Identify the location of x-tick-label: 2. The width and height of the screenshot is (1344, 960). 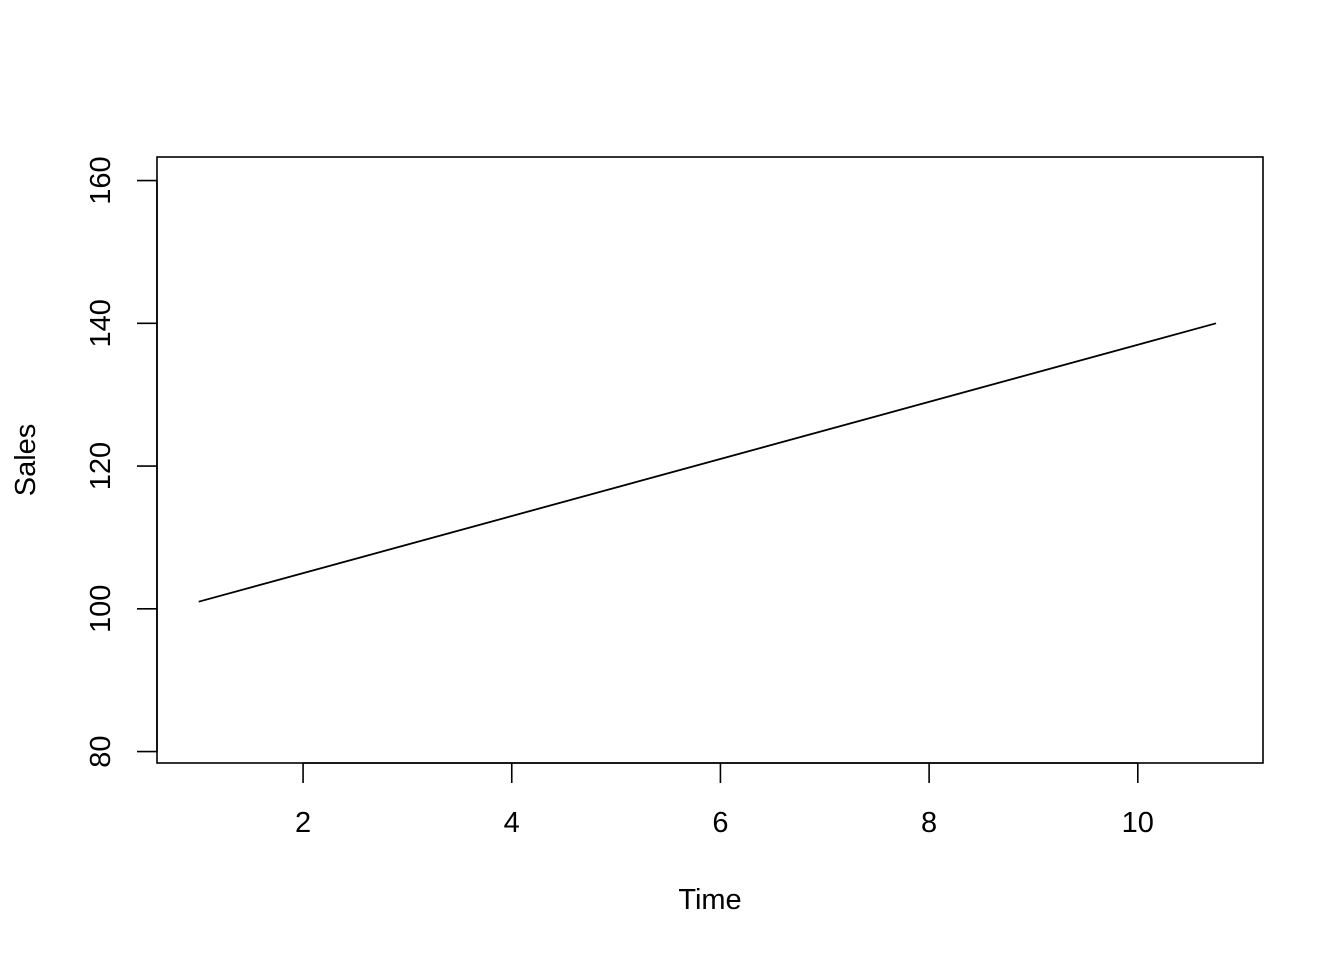
(303, 823).